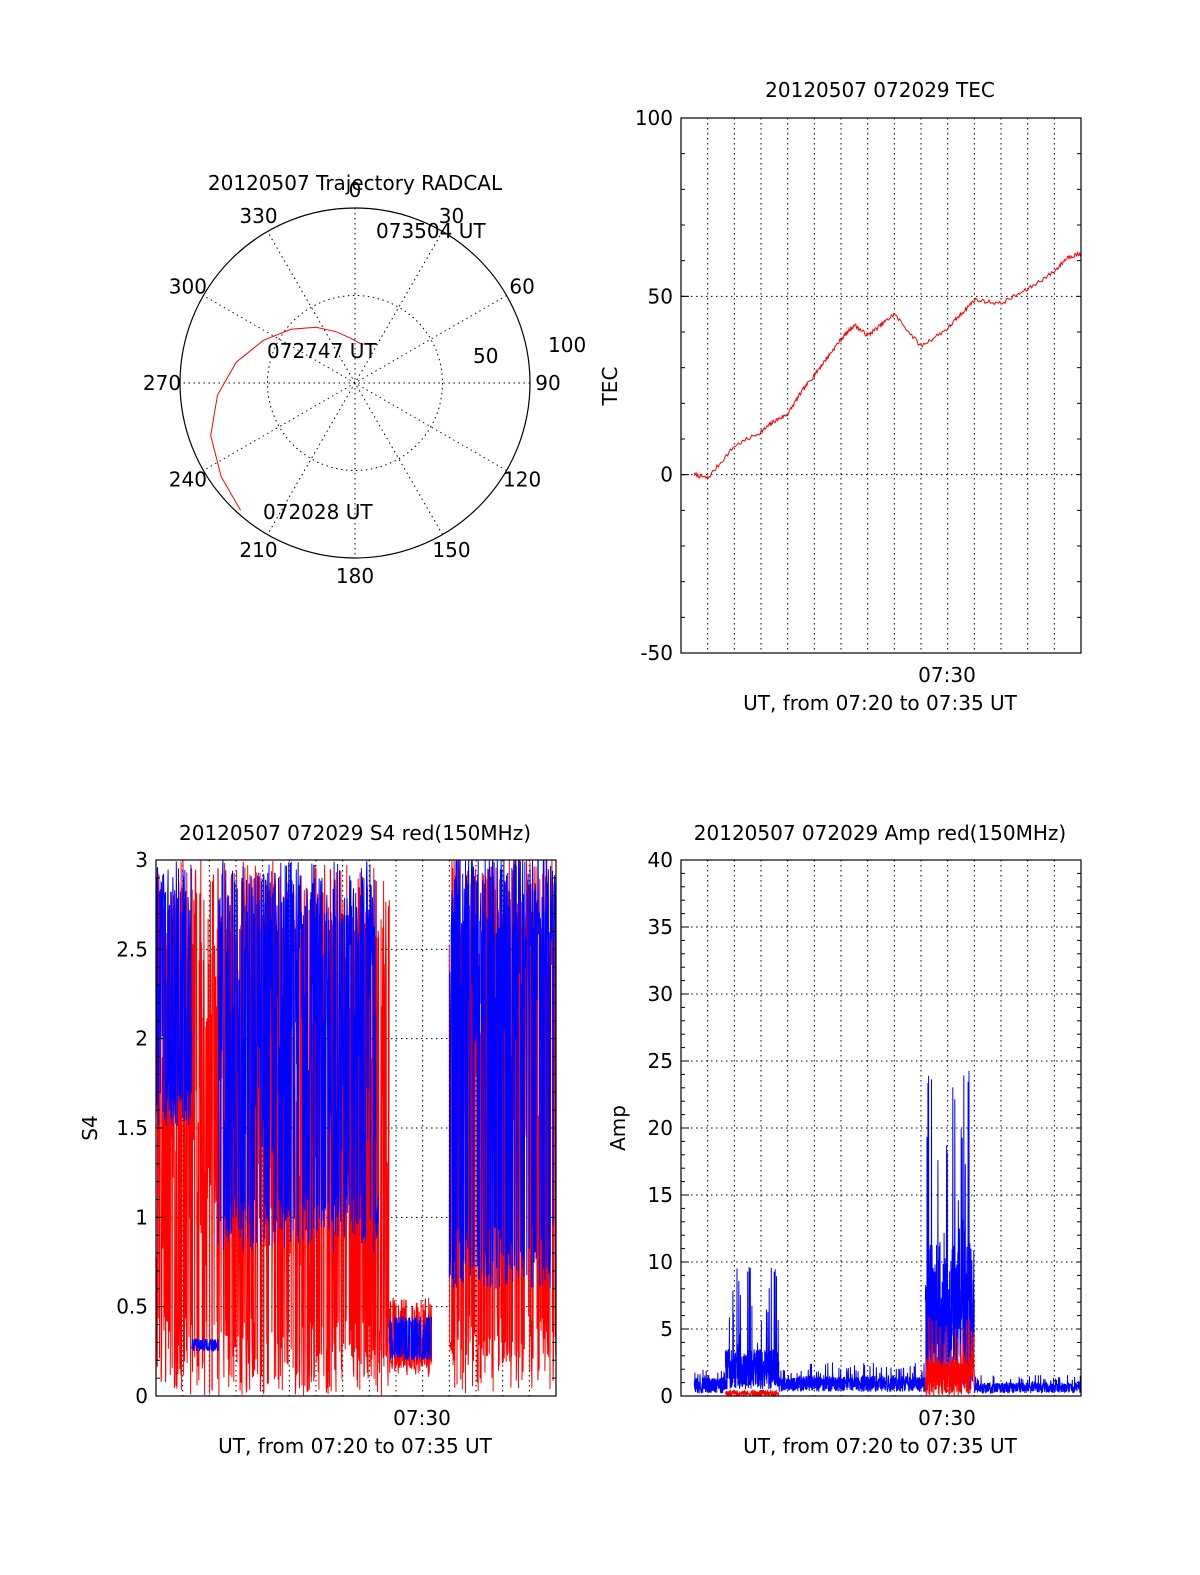 The width and height of the screenshot is (1200, 1575). Describe the element at coordinates (660, 1262) in the screenshot. I see `y-tick-label: 10` at that location.